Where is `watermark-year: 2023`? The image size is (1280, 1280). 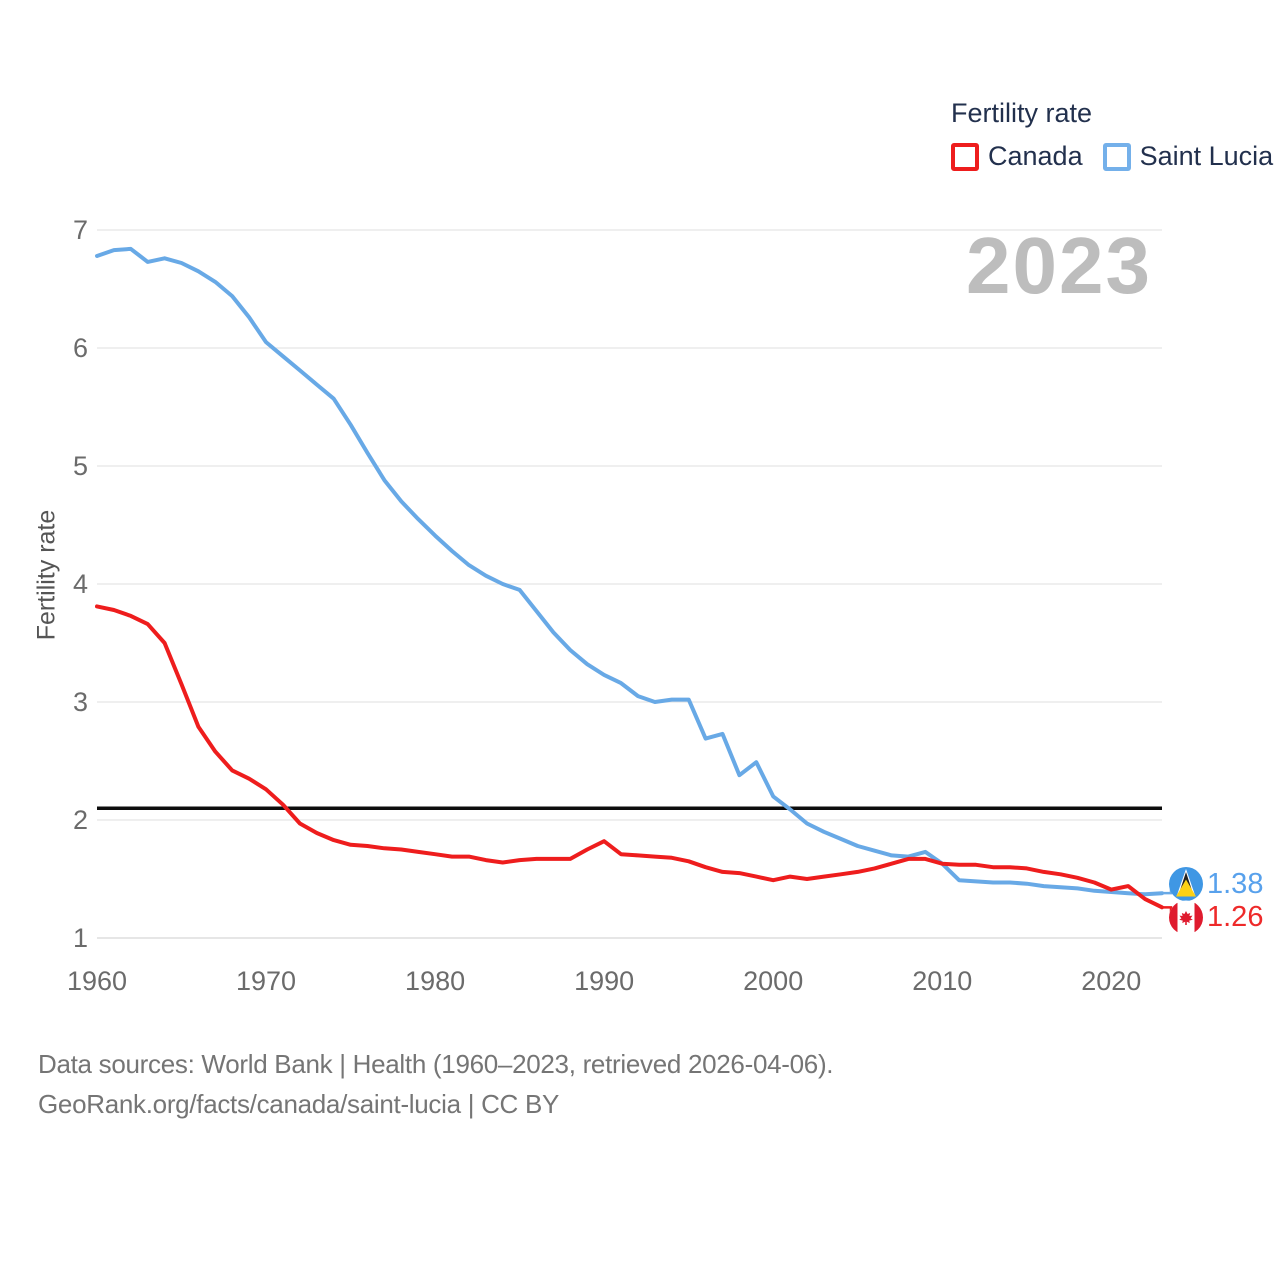 watermark-year: 2023 is located at coordinates (1059, 265).